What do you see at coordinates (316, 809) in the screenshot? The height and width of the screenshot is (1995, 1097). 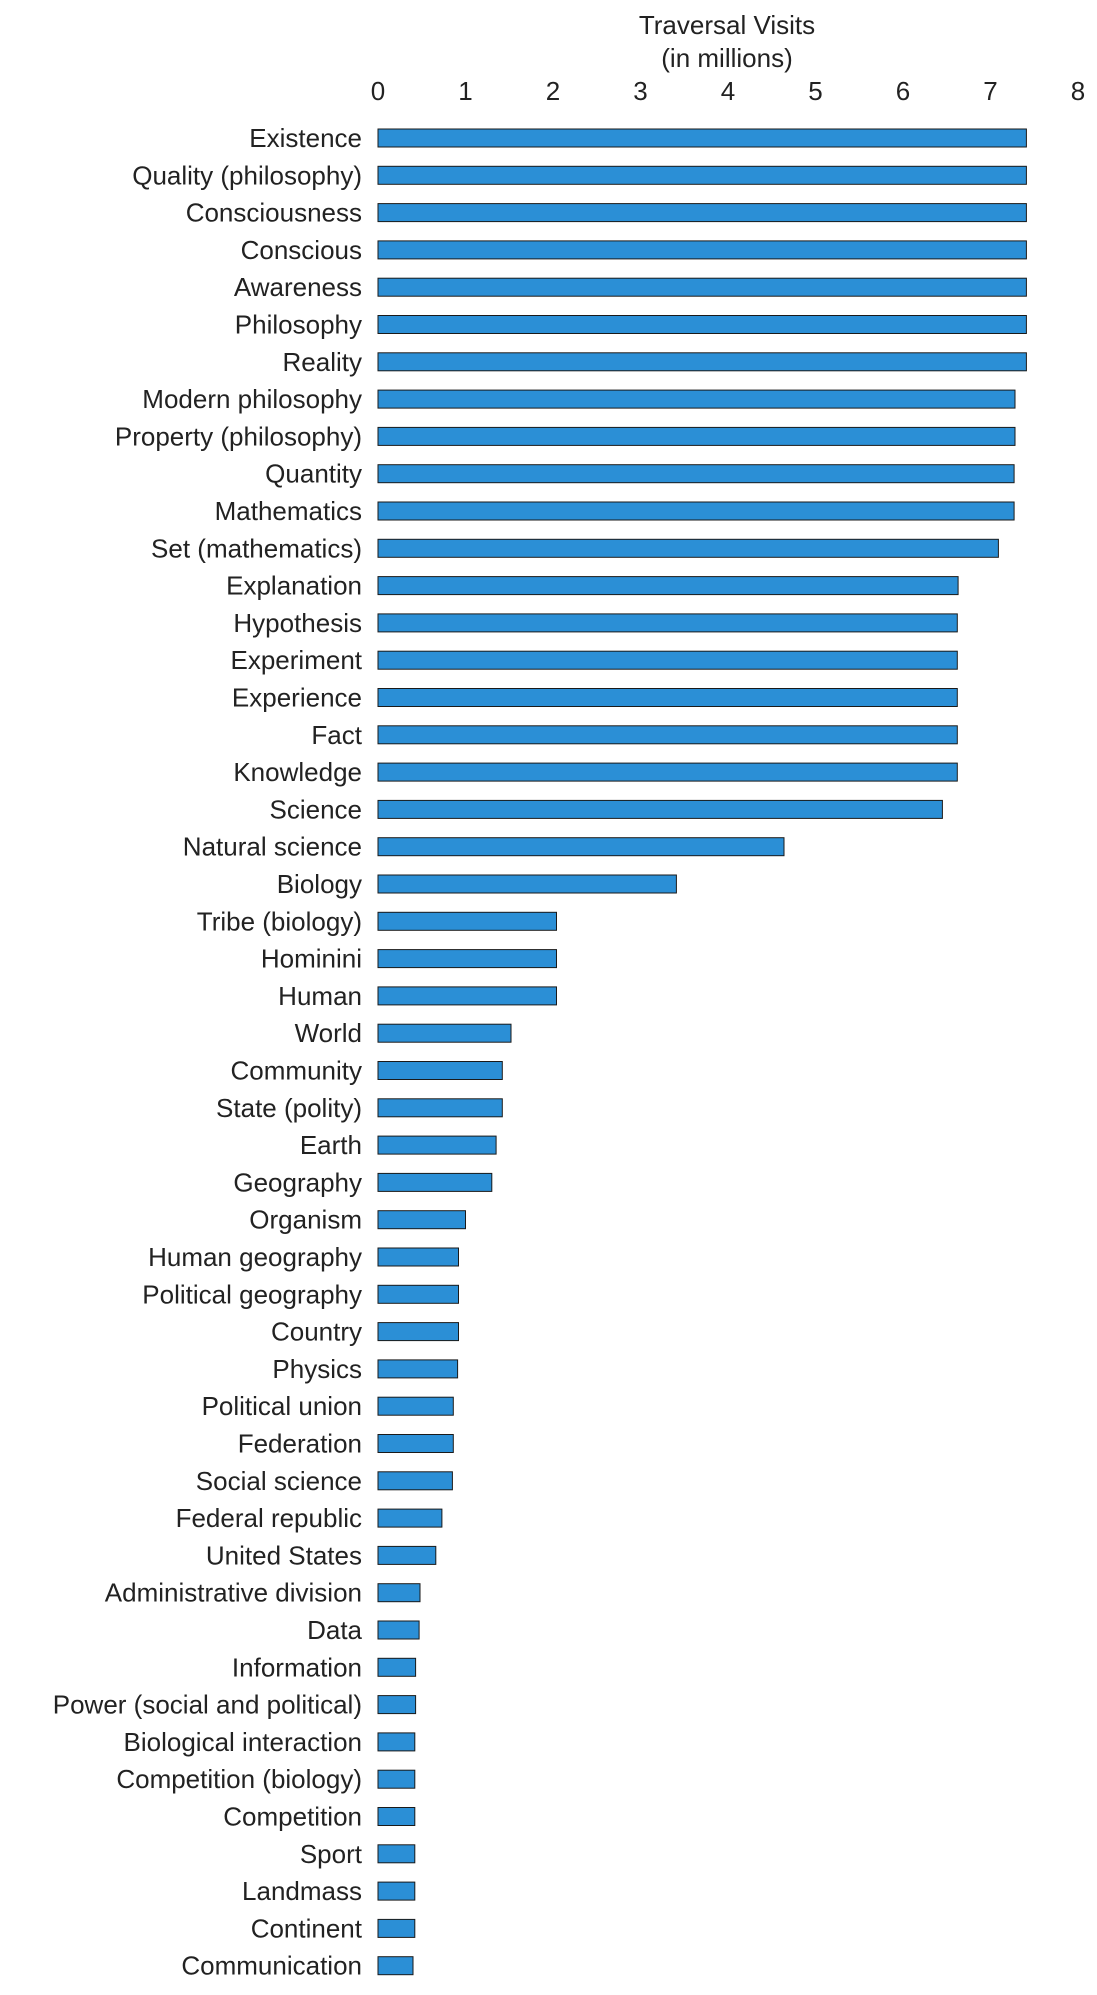 I see `category-label: Science` at bounding box center [316, 809].